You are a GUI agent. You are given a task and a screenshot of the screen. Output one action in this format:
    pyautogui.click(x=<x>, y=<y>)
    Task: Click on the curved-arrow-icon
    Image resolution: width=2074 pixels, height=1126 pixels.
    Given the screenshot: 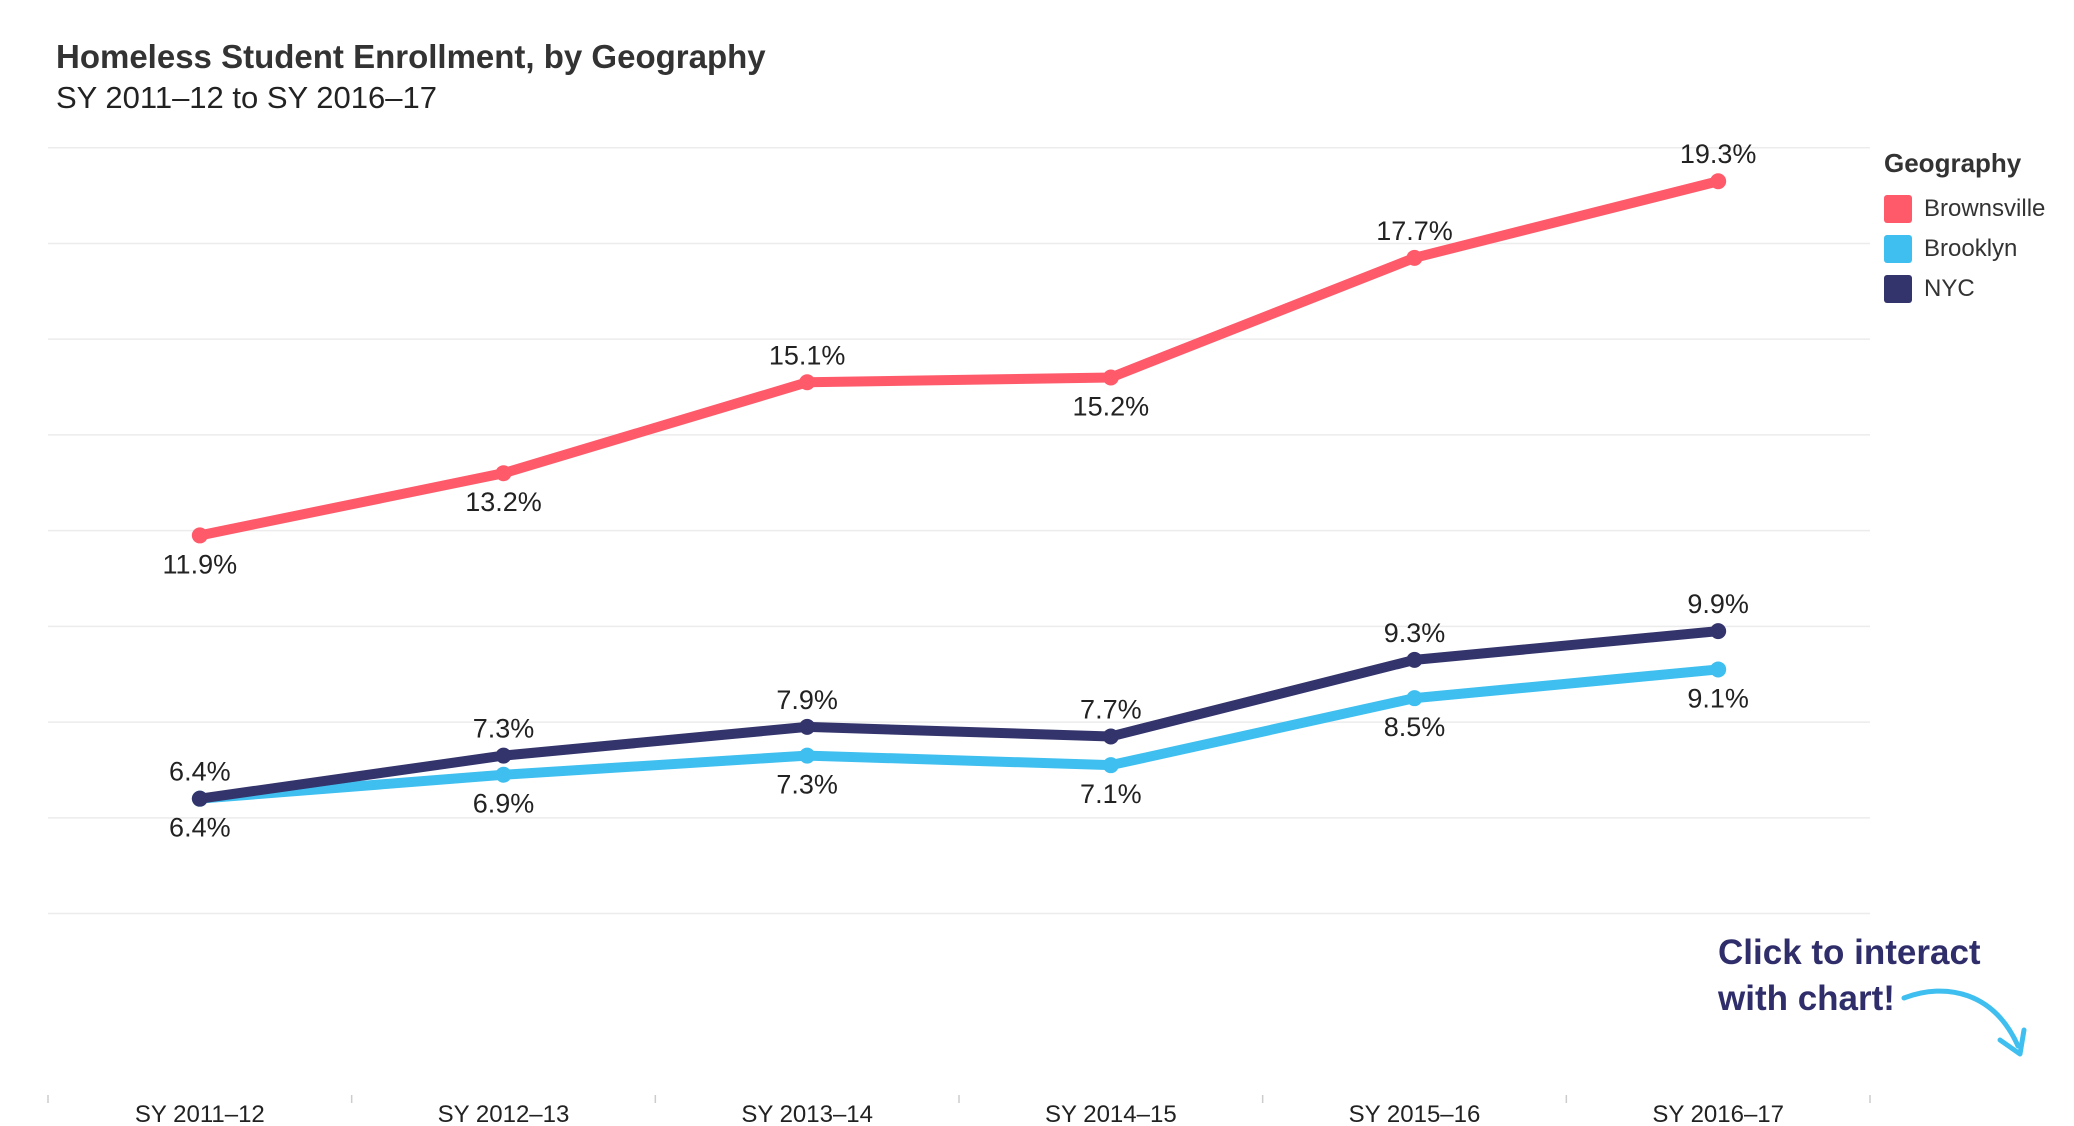 What is the action you would take?
    pyautogui.click(x=1964, y=1022)
    